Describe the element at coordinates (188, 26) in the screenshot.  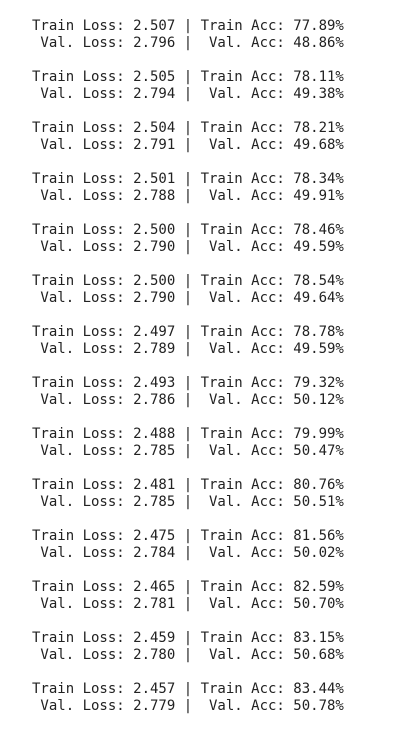
I see `train-metrics-line: Train Loss: 2.507 | Train Acc: 77.89%` at that location.